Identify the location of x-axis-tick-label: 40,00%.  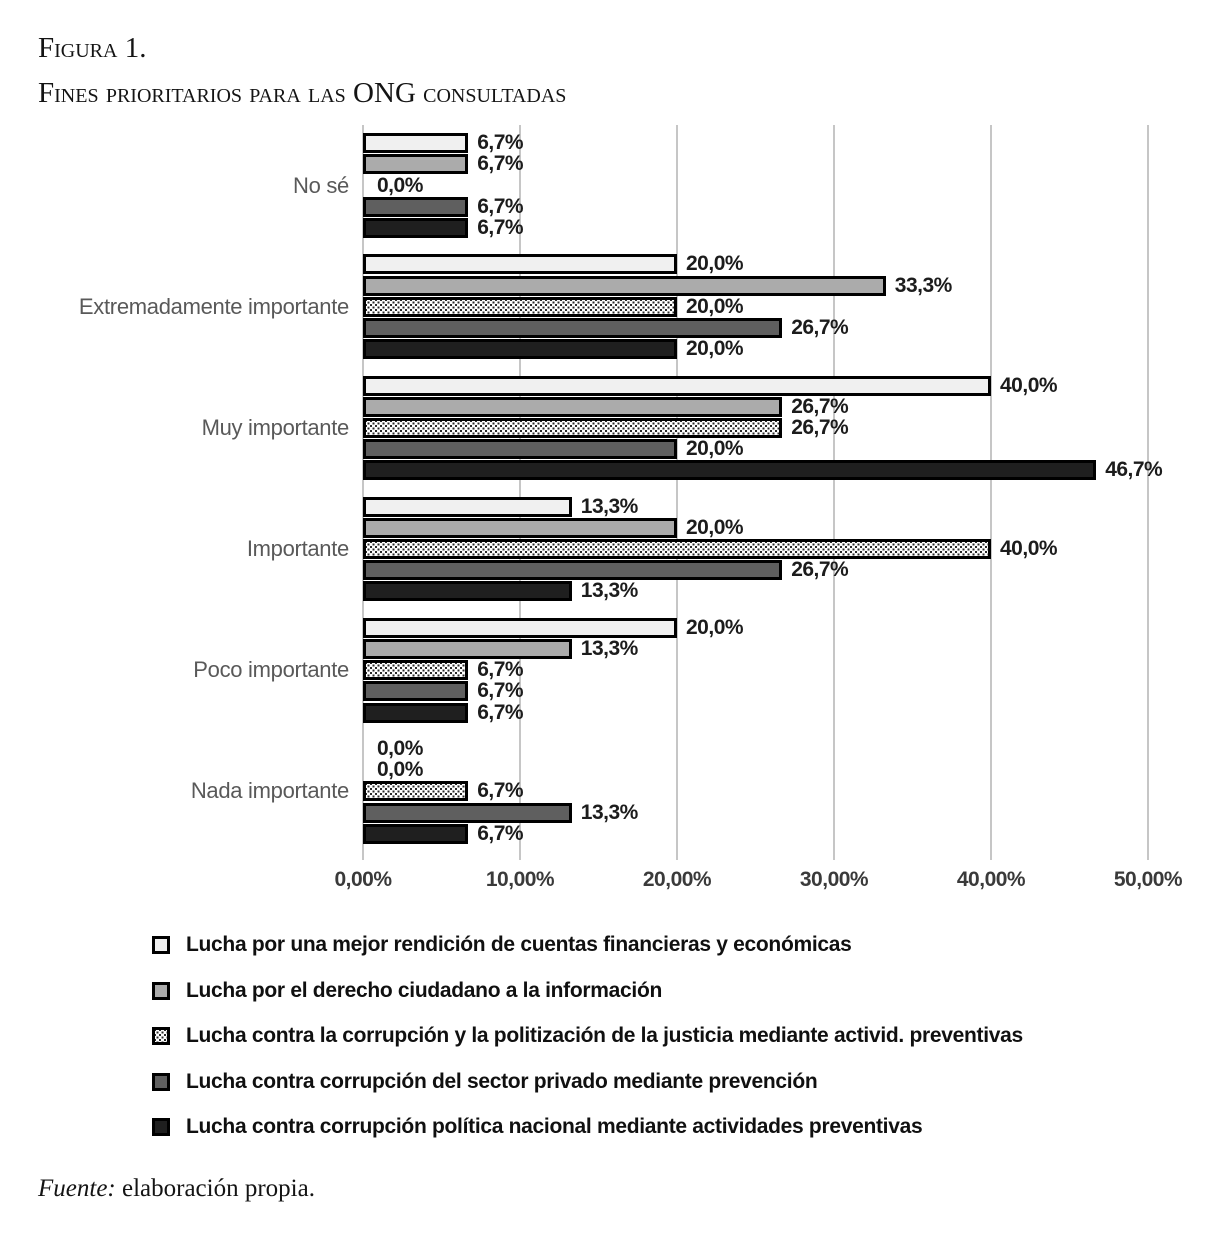
(991, 879).